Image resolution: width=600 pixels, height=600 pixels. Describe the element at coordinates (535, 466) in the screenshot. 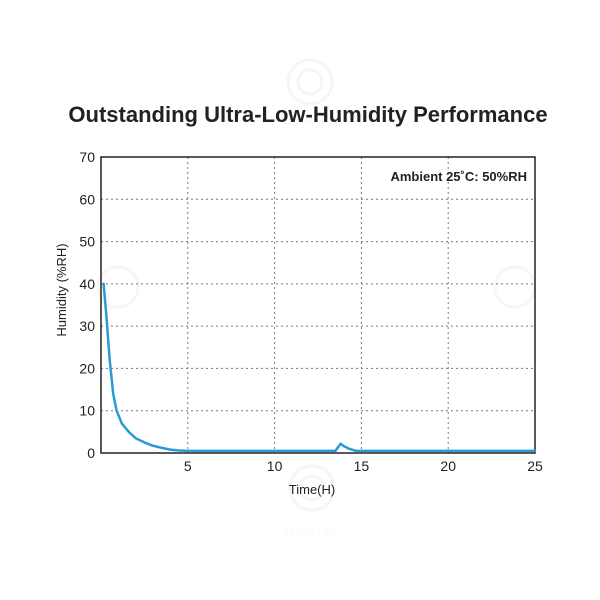

I see `x-tick-label: 25` at that location.